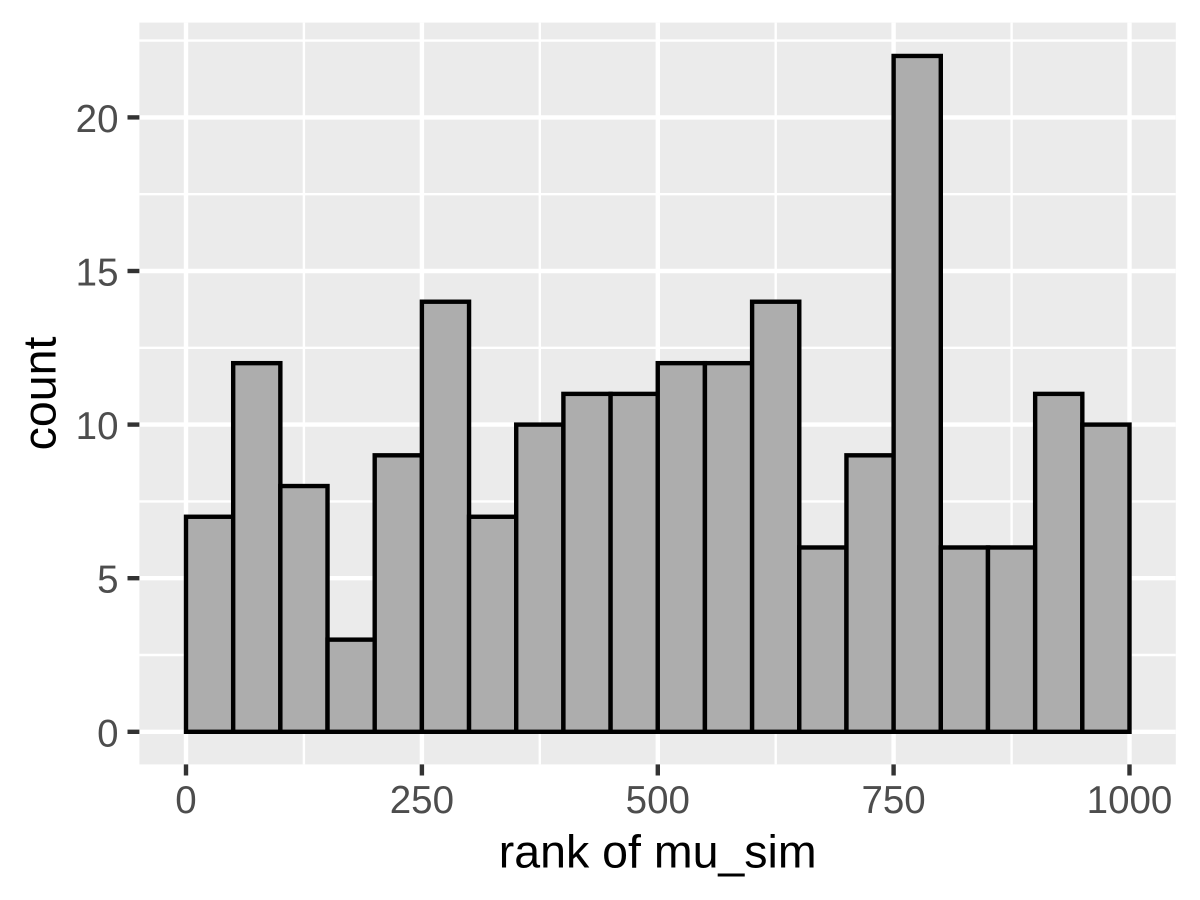 The width and height of the screenshot is (1200, 900). What do you see at coordinates (107, 580) in the screenshot?
I see `svg-text: 5` at bounding box center [107, 580].